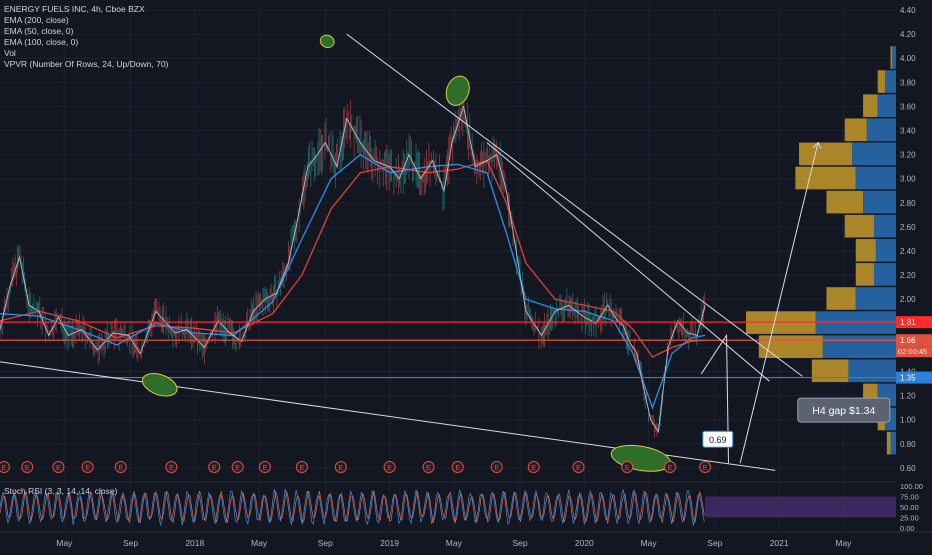 Image resolution: width=932 pixels, height=555 pixels. I want to click on legend-ema200: EMA (200, close), so click(36, 20).